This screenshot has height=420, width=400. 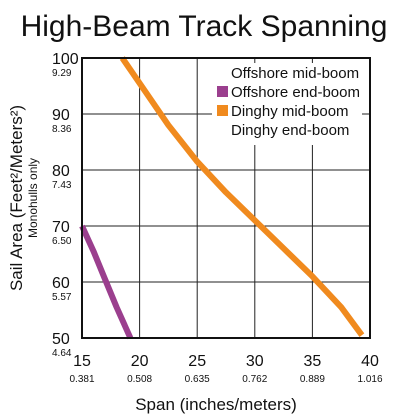 What do you see at coordinates (16, 198) in the screenshot?
I see `y-axis-label: Sail Area (Feet²/Meters²)` at bounding box center [16, 198].